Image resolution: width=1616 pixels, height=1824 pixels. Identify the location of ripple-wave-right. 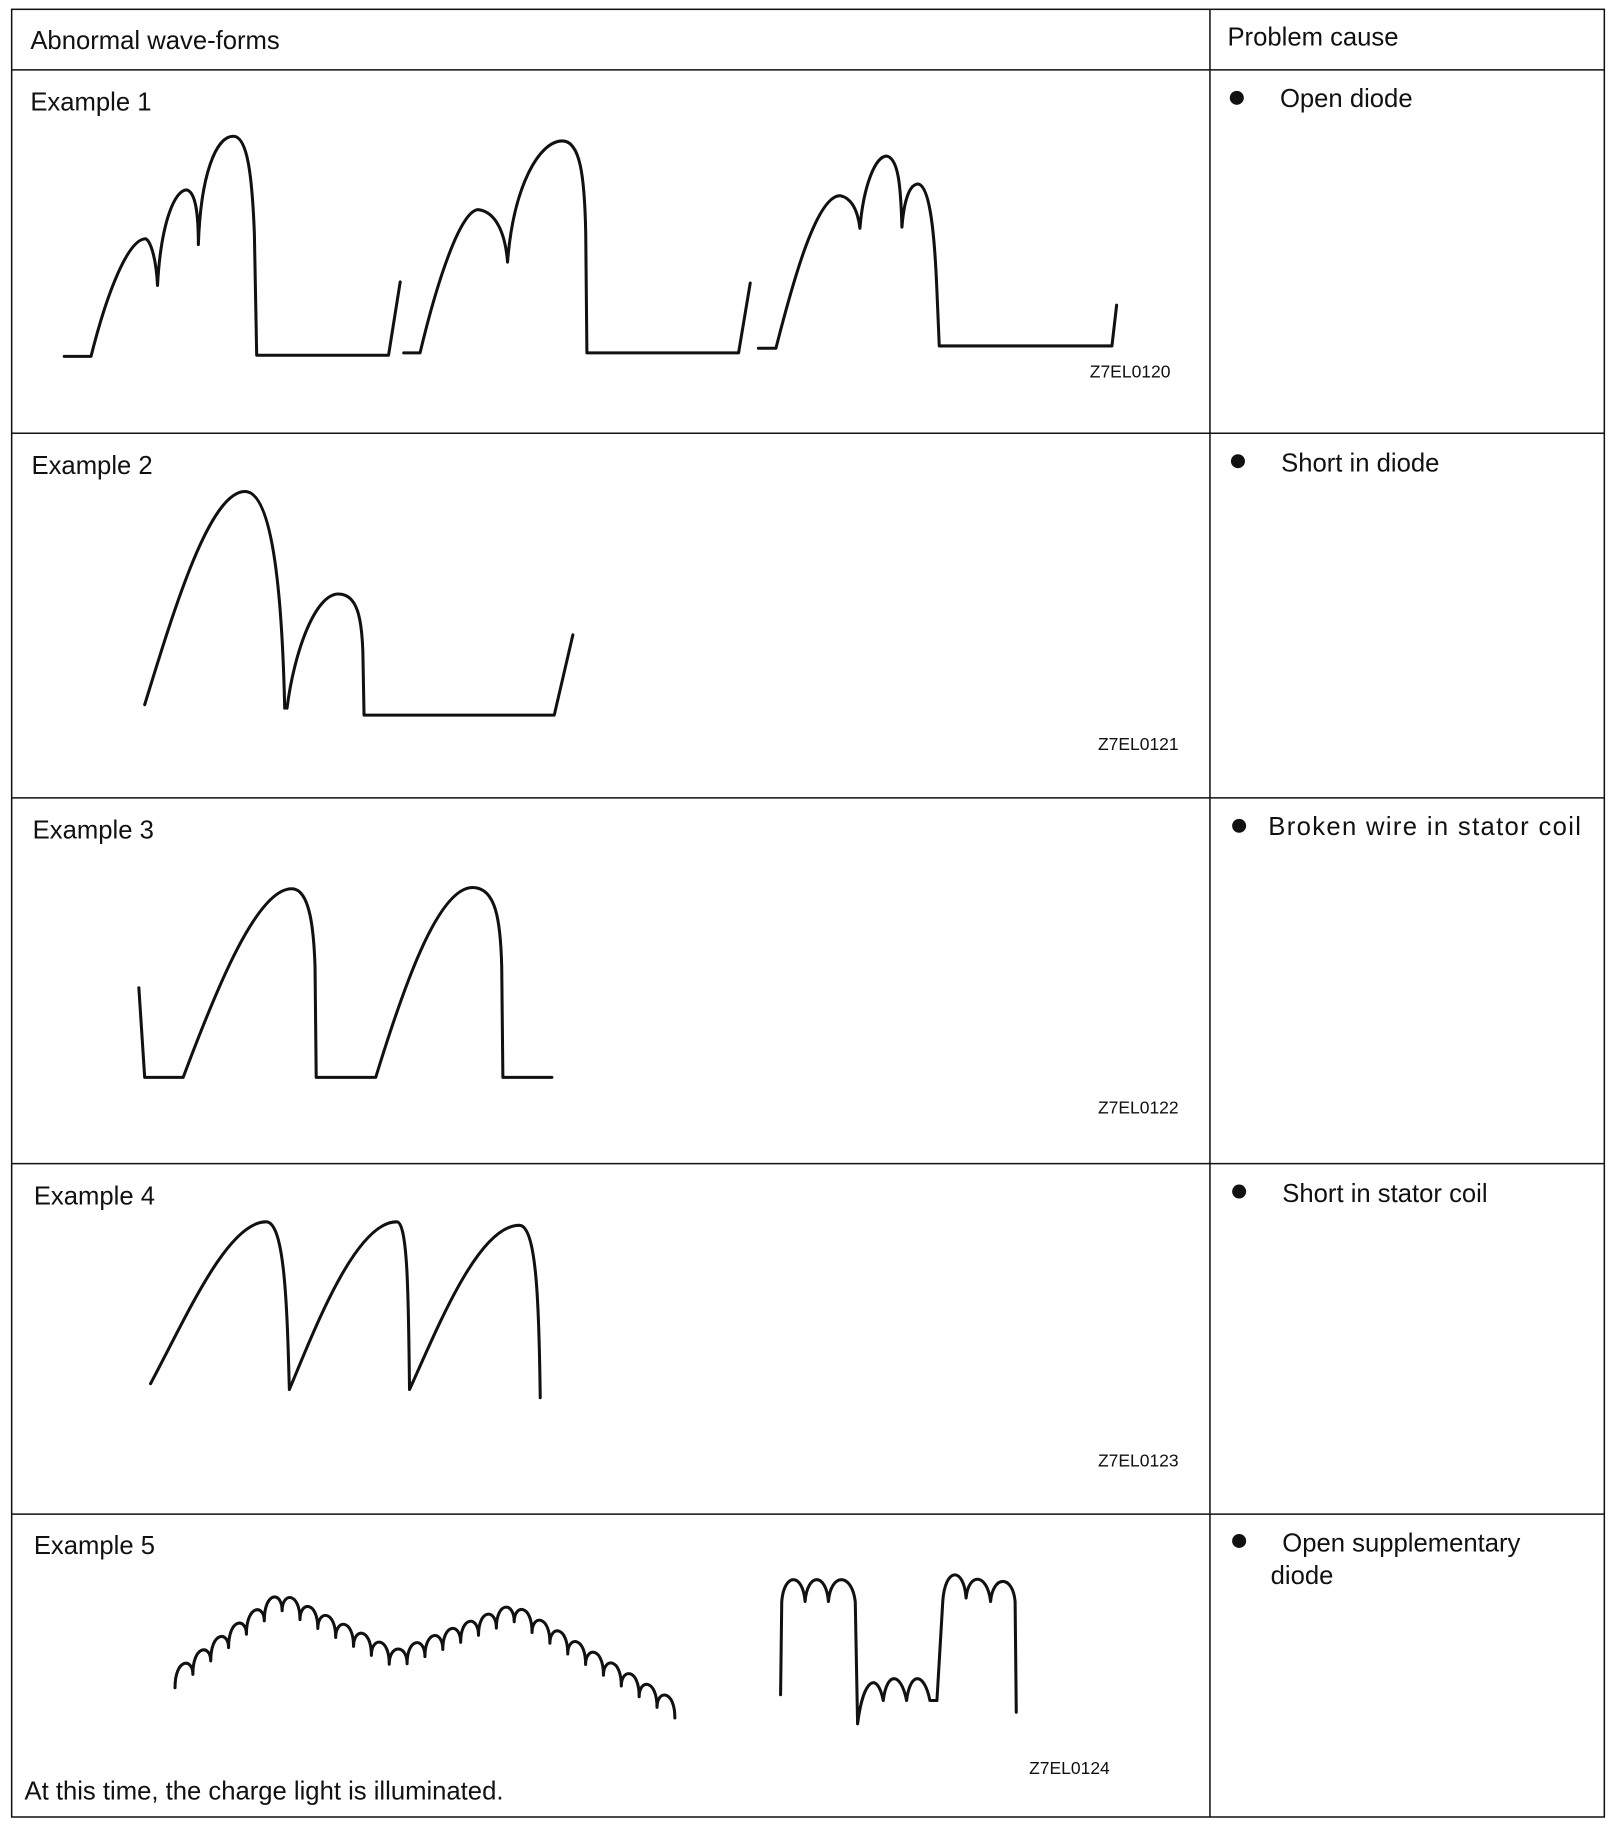
(898, 1649).